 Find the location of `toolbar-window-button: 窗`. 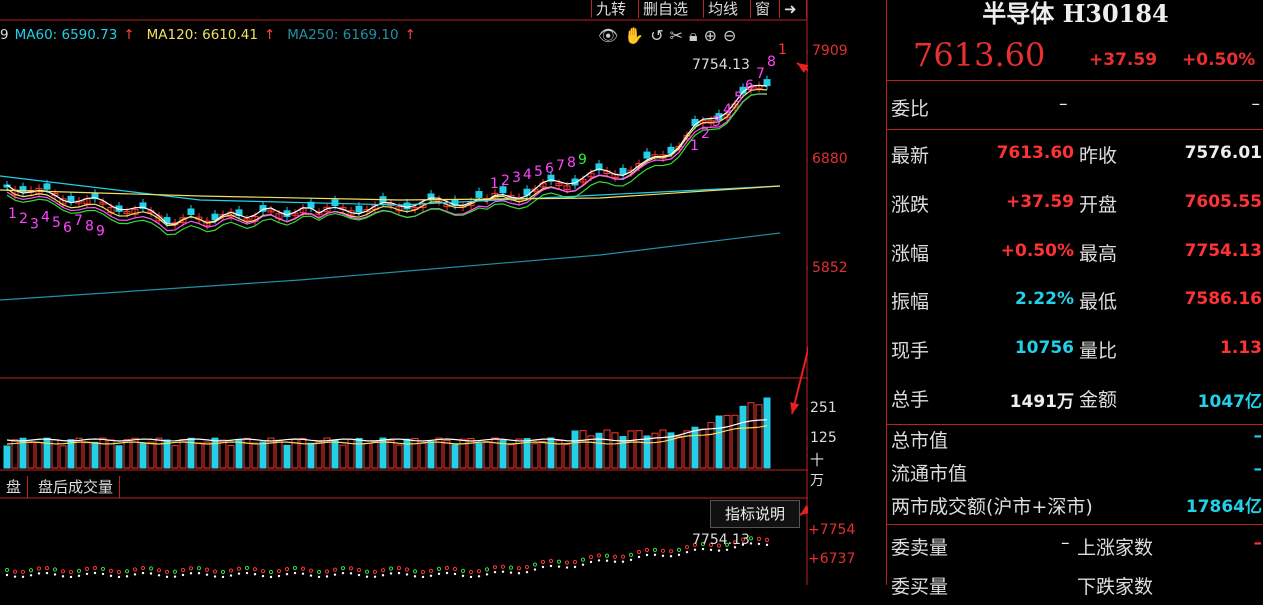

toolbar-window-button: 窗 is located at coordinates (762, 9).